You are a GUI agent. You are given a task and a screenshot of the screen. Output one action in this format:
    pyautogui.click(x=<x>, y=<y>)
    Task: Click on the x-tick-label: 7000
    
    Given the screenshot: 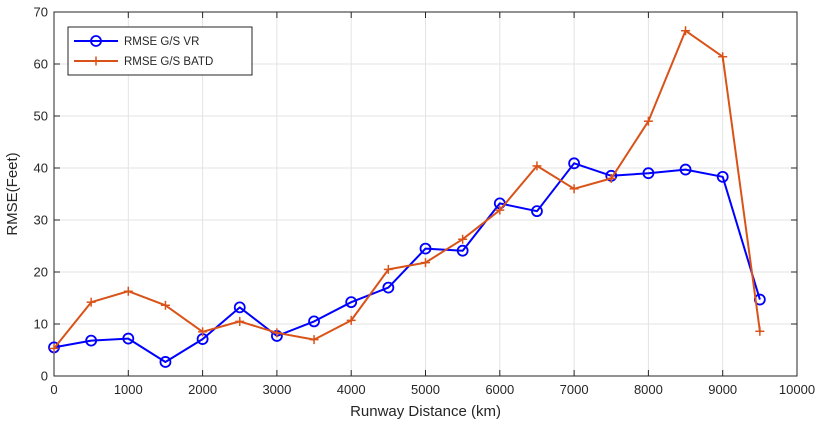 What is the action you would take?
    pyautogui.click(x=574, y=389)
    